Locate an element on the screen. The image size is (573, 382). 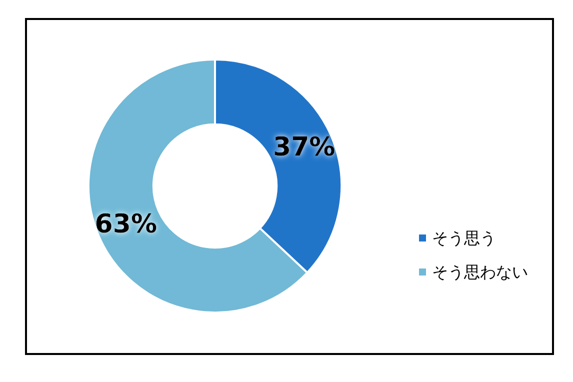
data-label: 63% is located at coordinates (126, 225).